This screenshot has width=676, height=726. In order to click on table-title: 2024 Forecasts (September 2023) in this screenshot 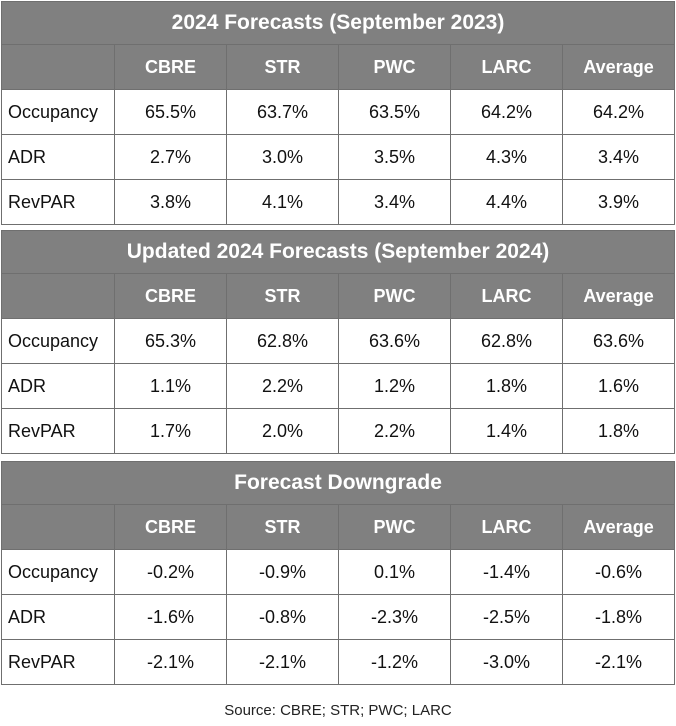, I will do `click(338, 23)`.